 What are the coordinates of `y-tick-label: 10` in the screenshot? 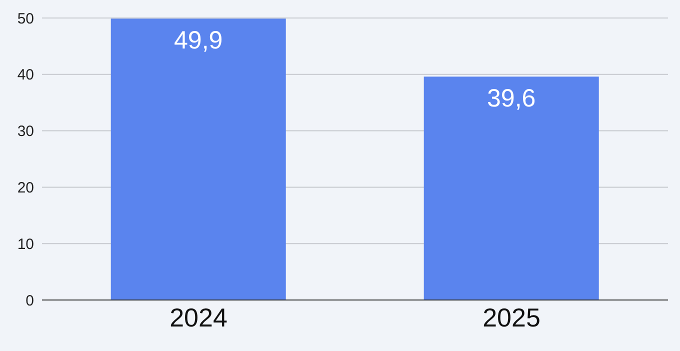 It's located at (25, 244).